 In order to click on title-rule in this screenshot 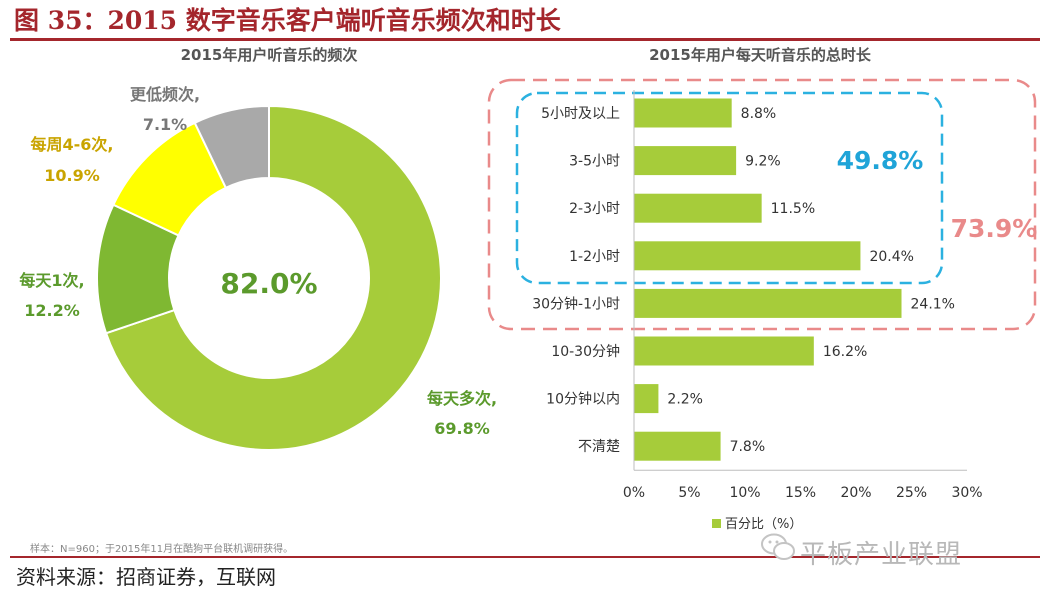, I will do `click(525, 39)`.